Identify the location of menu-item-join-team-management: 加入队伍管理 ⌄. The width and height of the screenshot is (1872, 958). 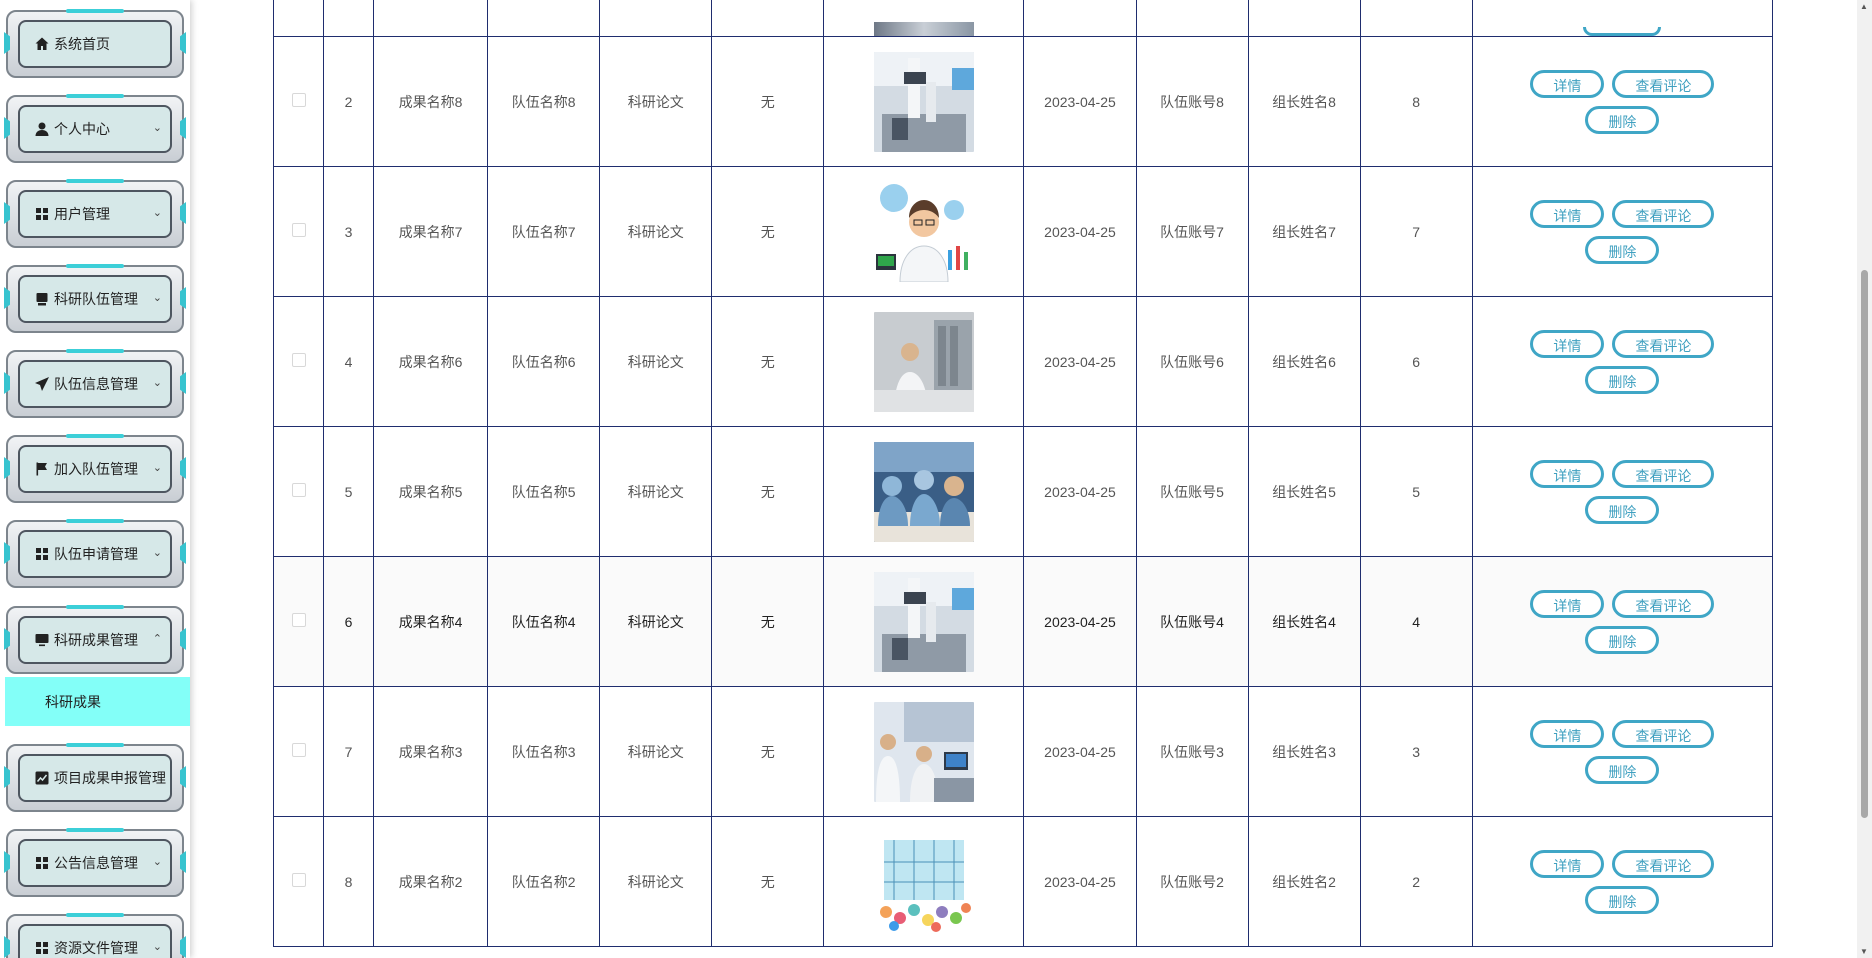
(95, 468).